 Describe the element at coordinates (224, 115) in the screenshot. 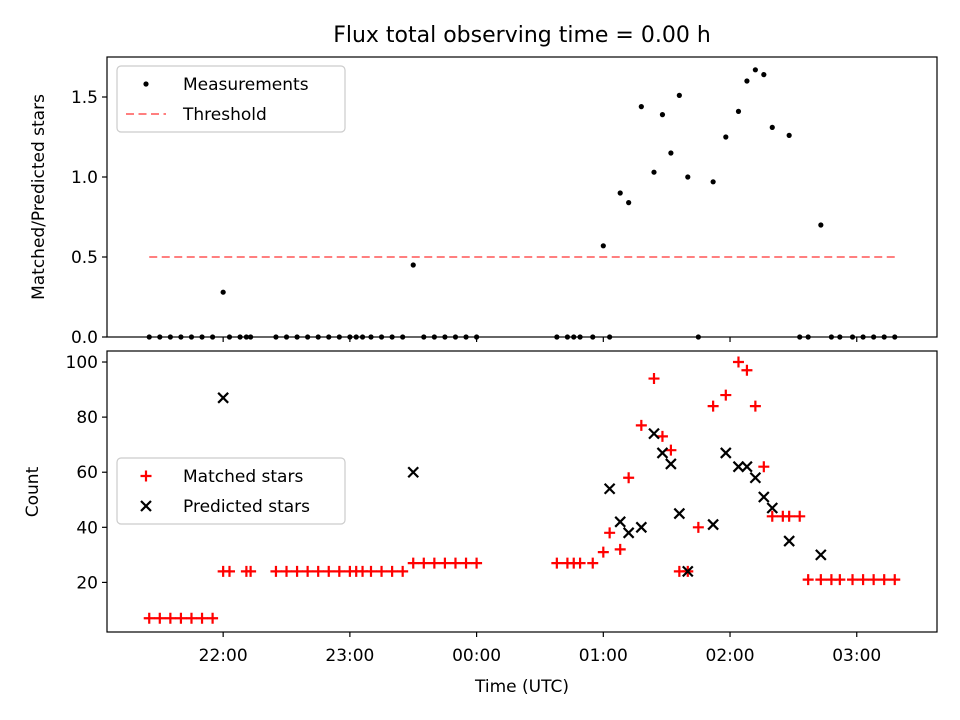

I see `legend-label: Threshold` at that location.